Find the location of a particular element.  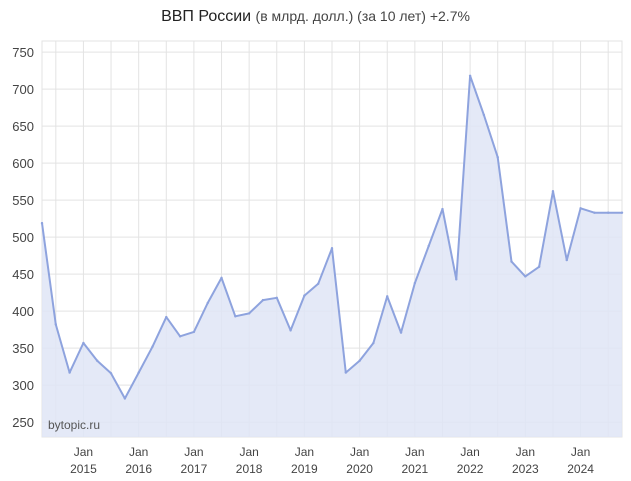

x-tick-year: 2018 is located at coordinates (249, 469).